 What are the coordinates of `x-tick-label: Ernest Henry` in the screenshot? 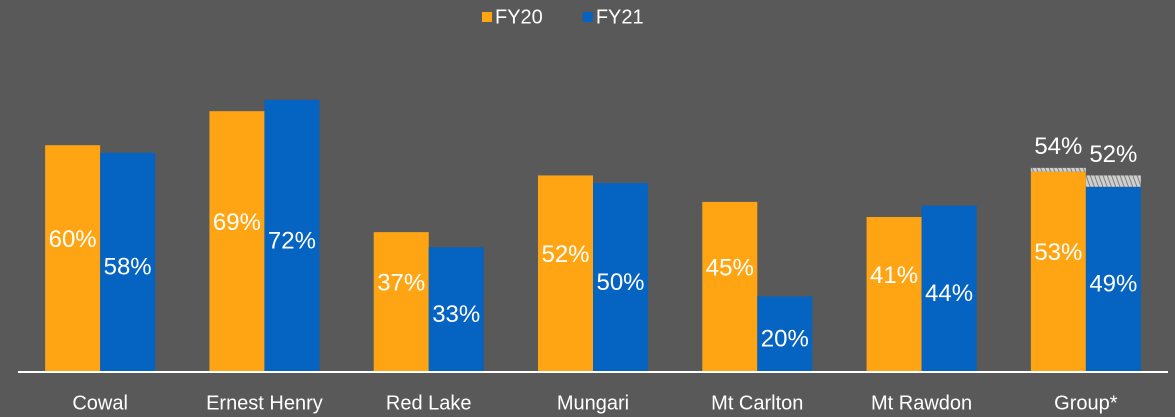 It's located at (264, 403).